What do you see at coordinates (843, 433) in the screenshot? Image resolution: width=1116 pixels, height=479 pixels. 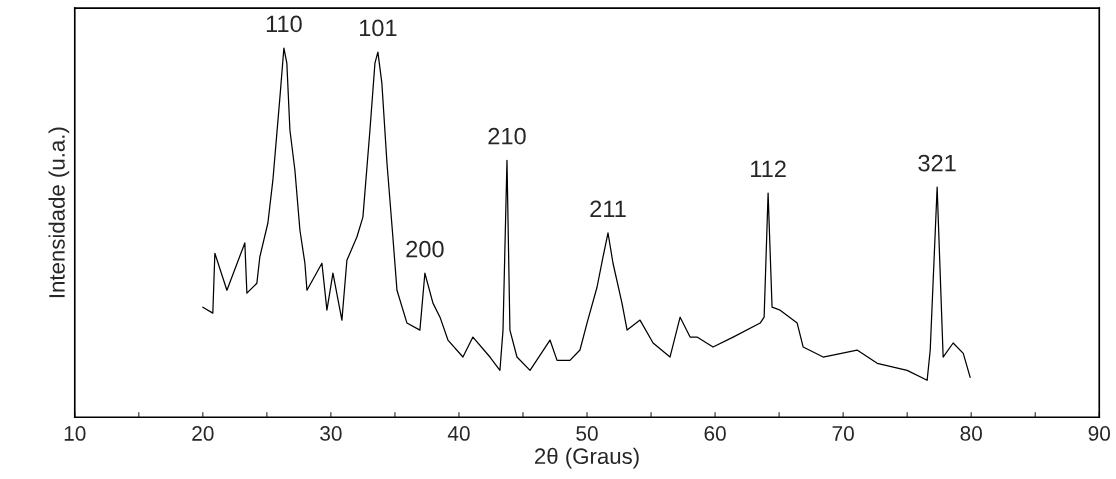 I see `x-tick-label: 70` at bounding box center [843, 433].